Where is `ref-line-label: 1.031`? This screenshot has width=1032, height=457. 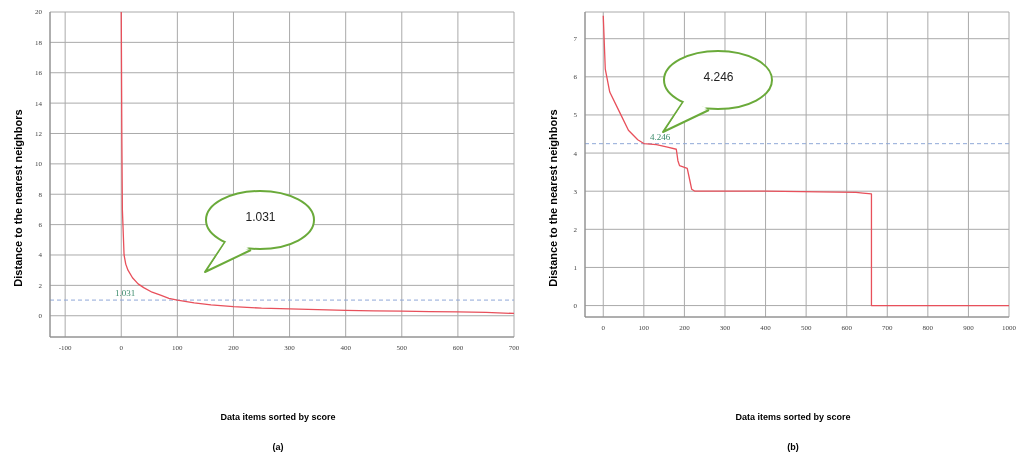
ref-line-label: 1.031 is located at coordinates (125, 293).